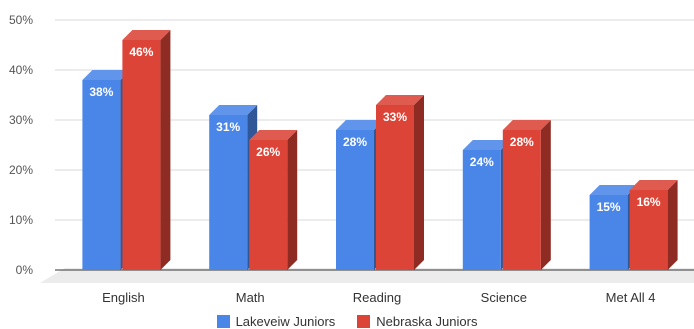 The height and width of the screenshot is (329, 694). What do you see at coordinates (504, 297) in the screenshot?
I see `x-tick-label: Science` at bounding box center [504, 297].